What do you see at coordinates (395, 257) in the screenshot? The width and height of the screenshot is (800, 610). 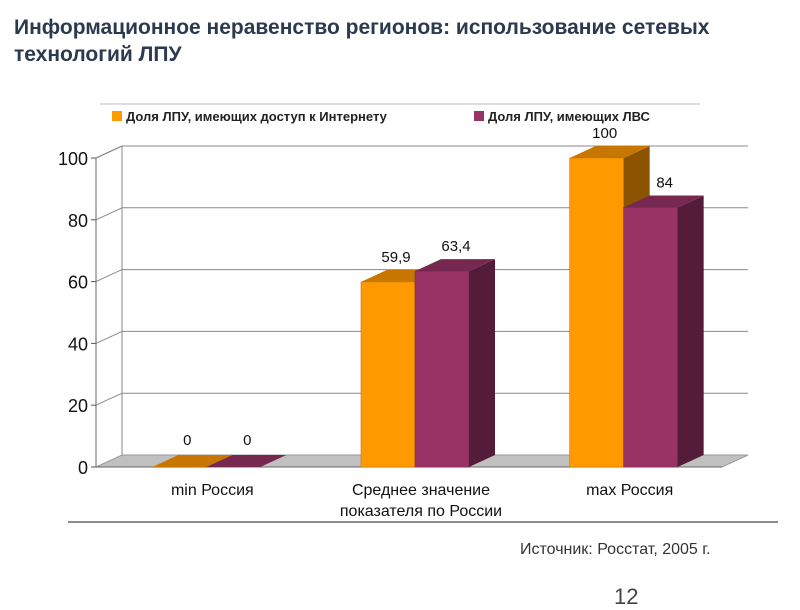 I see `data-label: 59,9` at bounding box center [395, 257].